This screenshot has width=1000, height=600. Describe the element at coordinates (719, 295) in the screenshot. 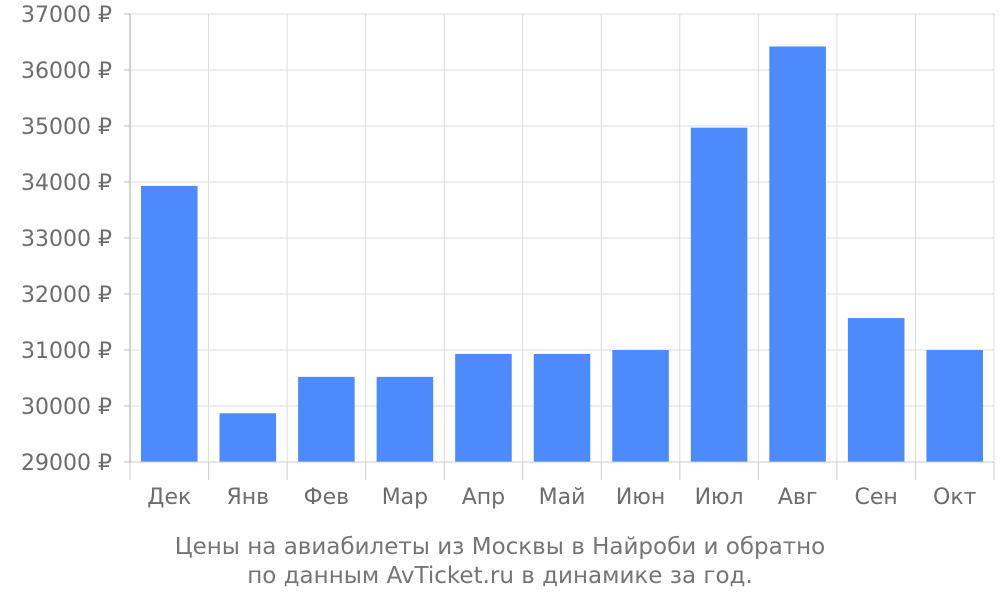

I see `bar-Июл` at that location.